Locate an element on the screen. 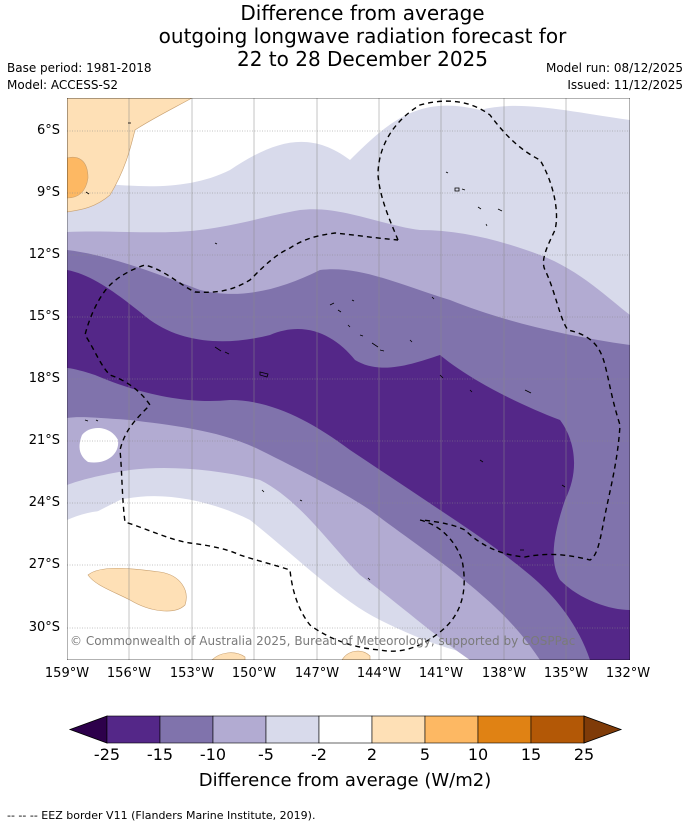  colorbar is located at coordinates (345, 729).